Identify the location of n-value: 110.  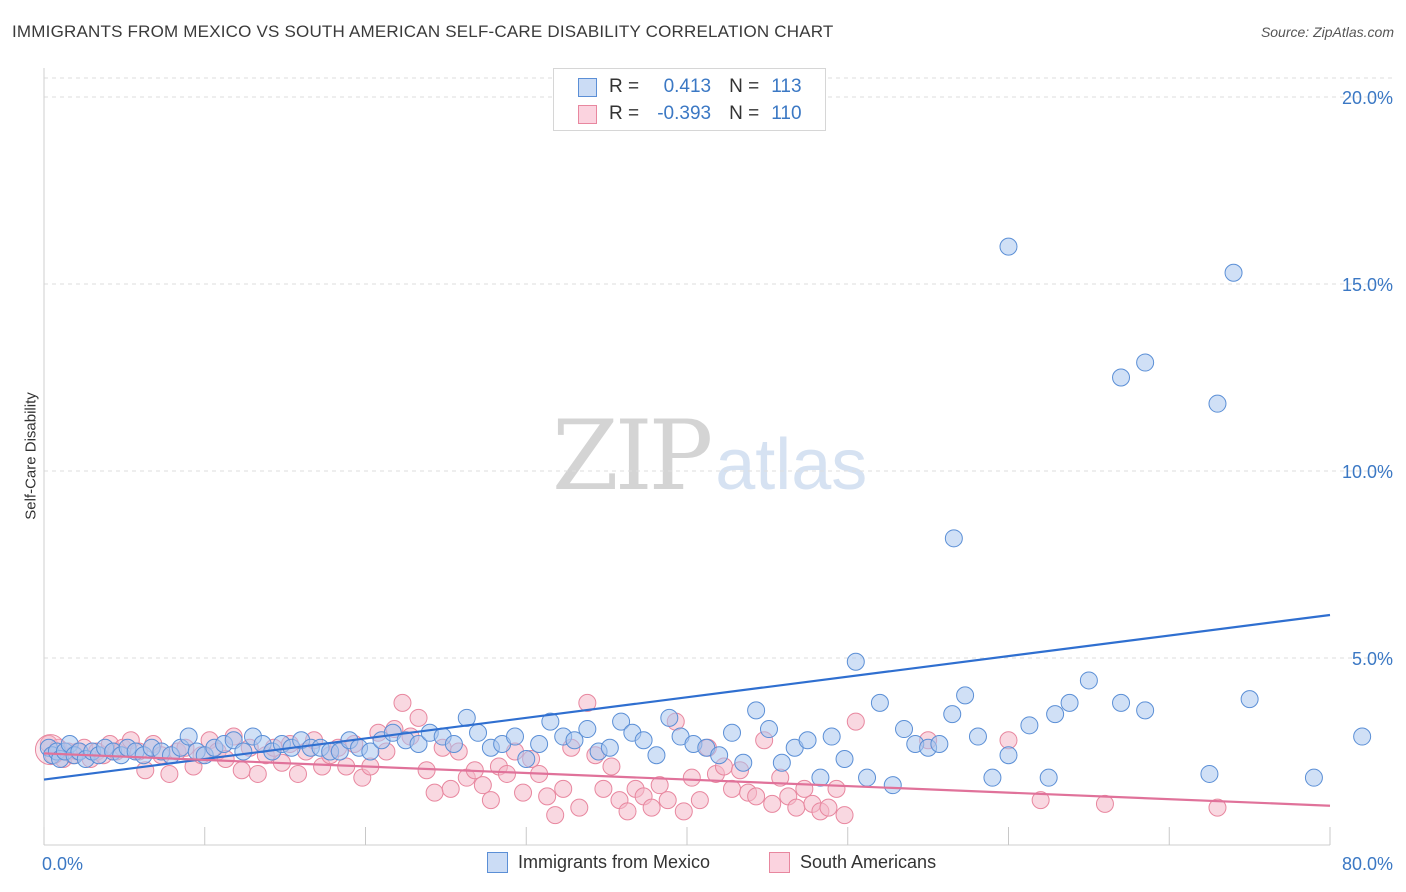
(786, 113).